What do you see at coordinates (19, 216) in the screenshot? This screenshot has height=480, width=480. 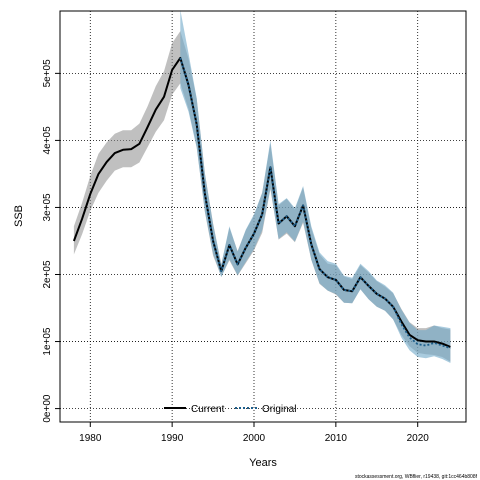 I see `y-axis-title: SSB` at bounding box center [19, 216].